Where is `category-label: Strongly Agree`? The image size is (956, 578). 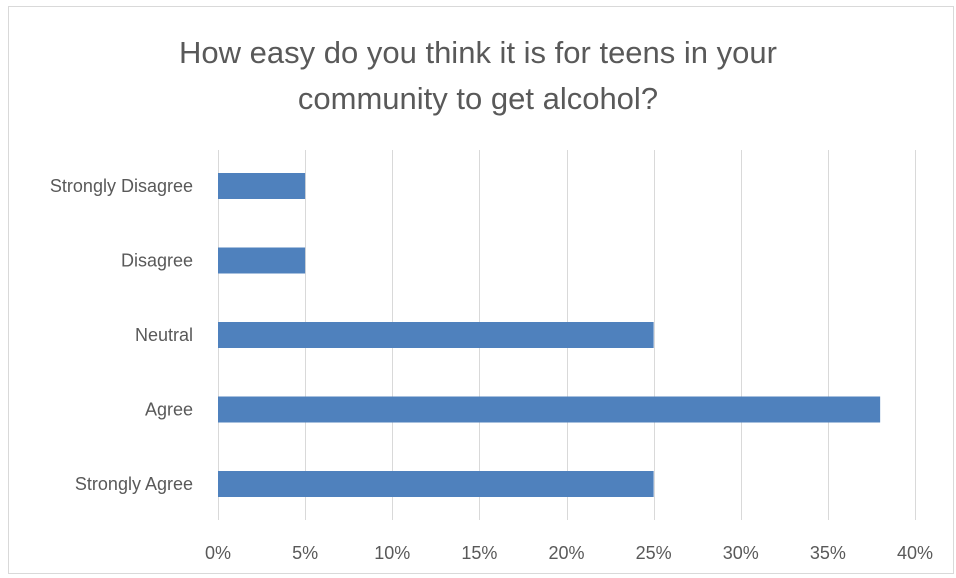
category-label: Strongly Agree is located at coordinates (134, 484).